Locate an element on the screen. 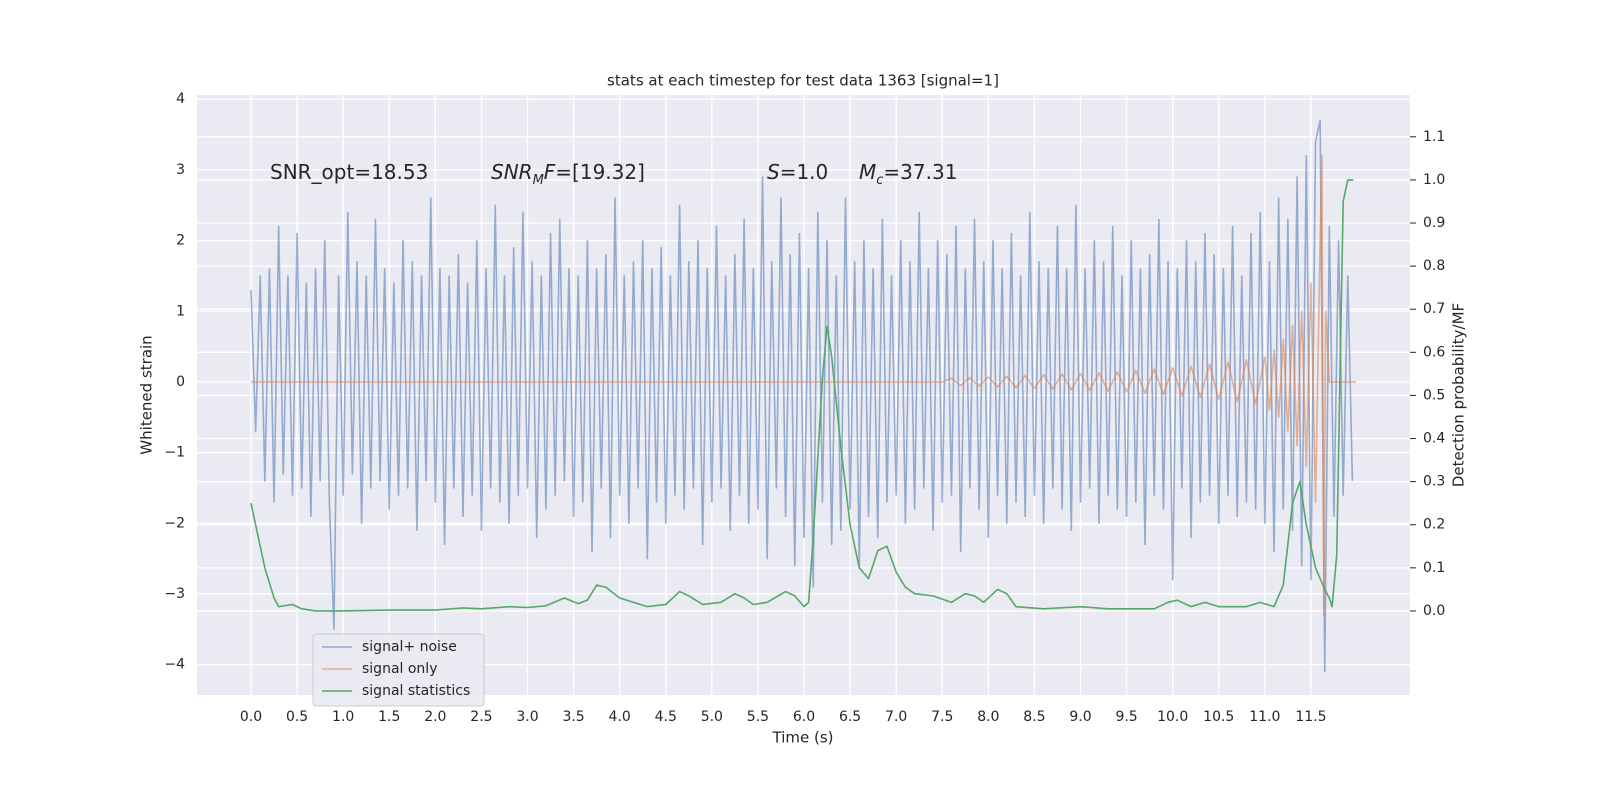  legend-label: signal statistics is located at coordinates (416, 691).